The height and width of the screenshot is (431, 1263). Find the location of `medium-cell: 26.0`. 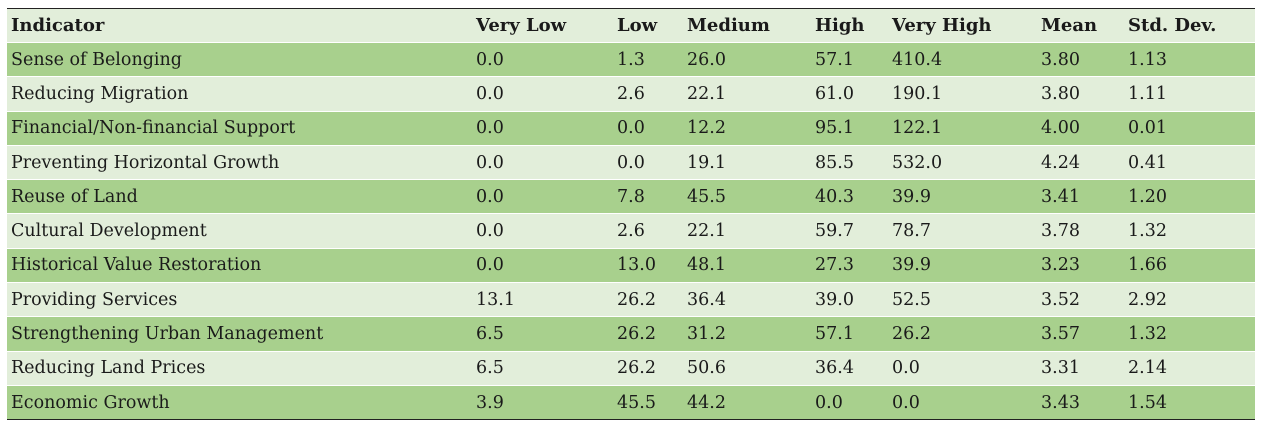

medium-cell: 26.0 is located at coordinates (706, 59).